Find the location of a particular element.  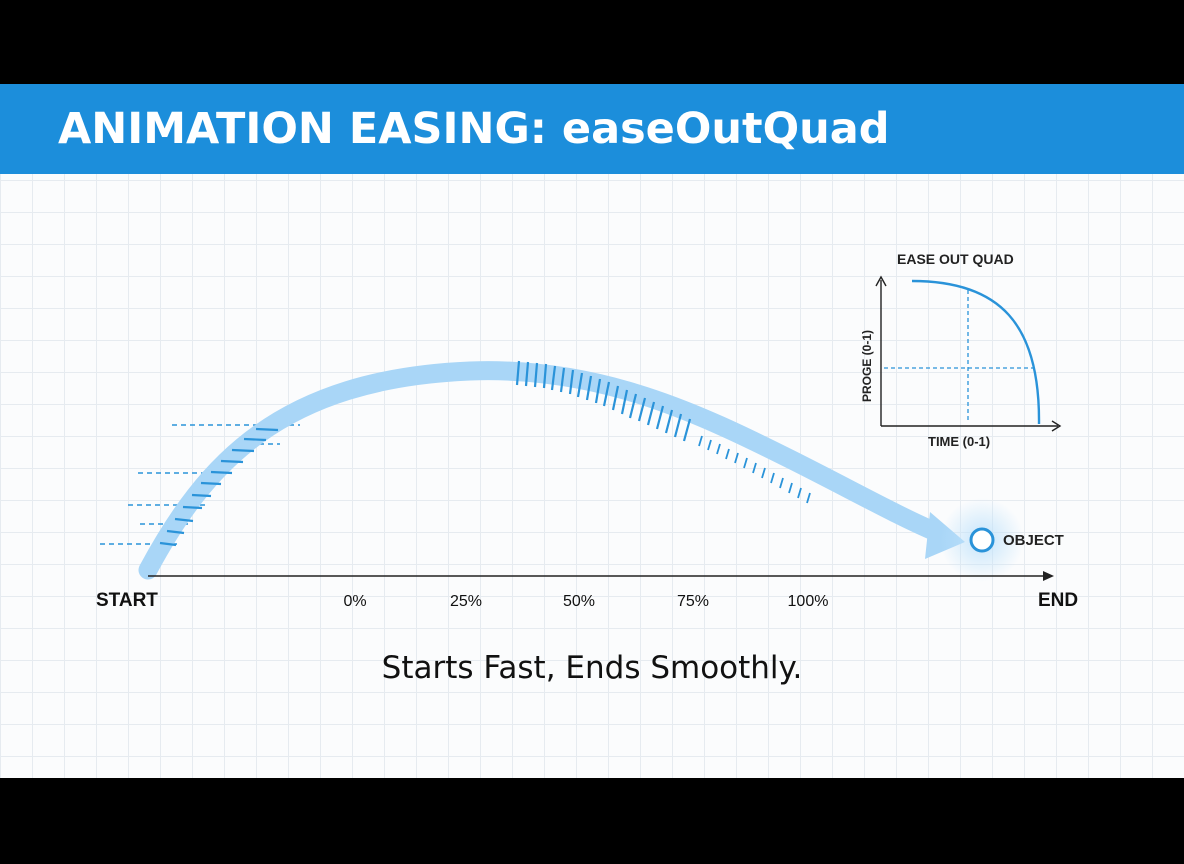

title-bar: ANIMATION EASING: easeOutQuad is located at coordinates (592, 129).